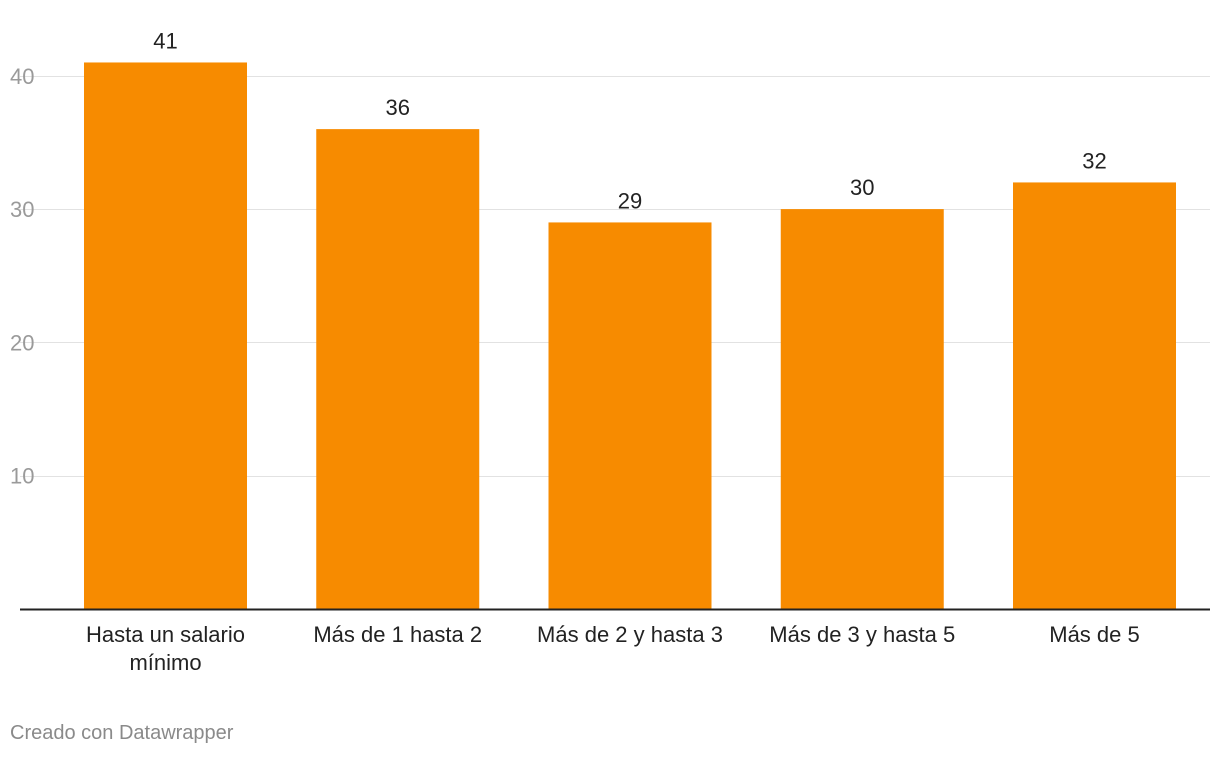 Image resolution: width=1220 pixels, height=758 pixels. Describe the element at coordinates (122, 733) in the screenshot. I see `datawrapper-credit: Creado con Datawrapper` at that location.